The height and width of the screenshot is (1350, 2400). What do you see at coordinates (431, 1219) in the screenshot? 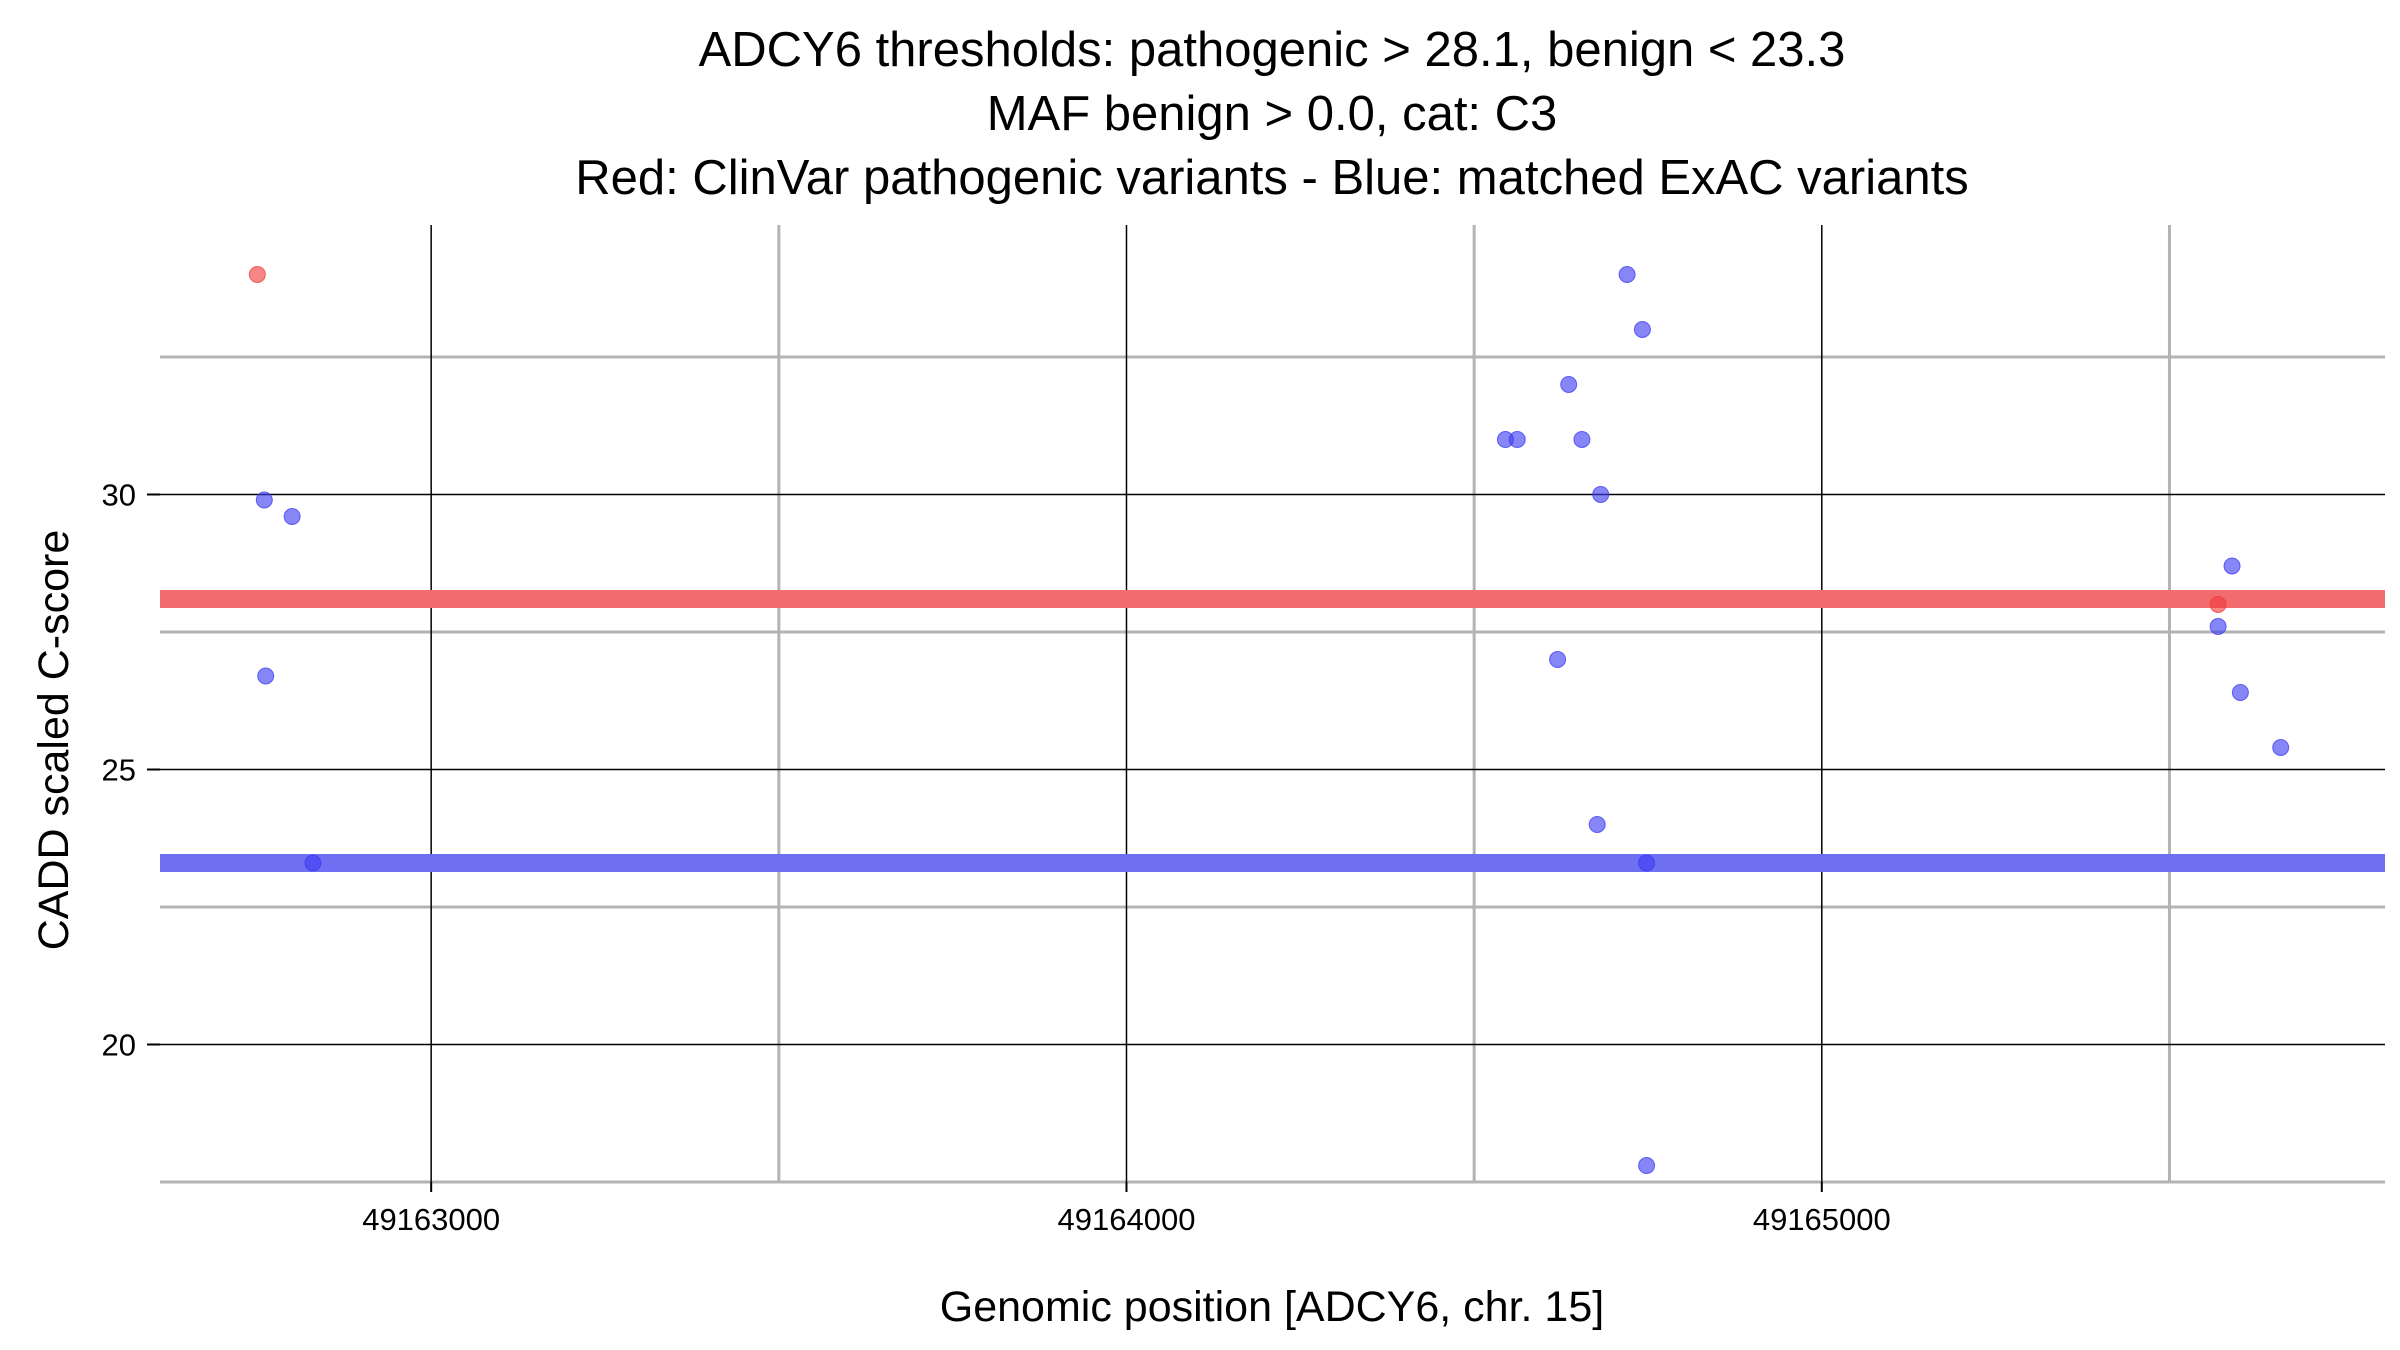
I see `x-tick-label: 49163000` at bounding box center [431, 1219].